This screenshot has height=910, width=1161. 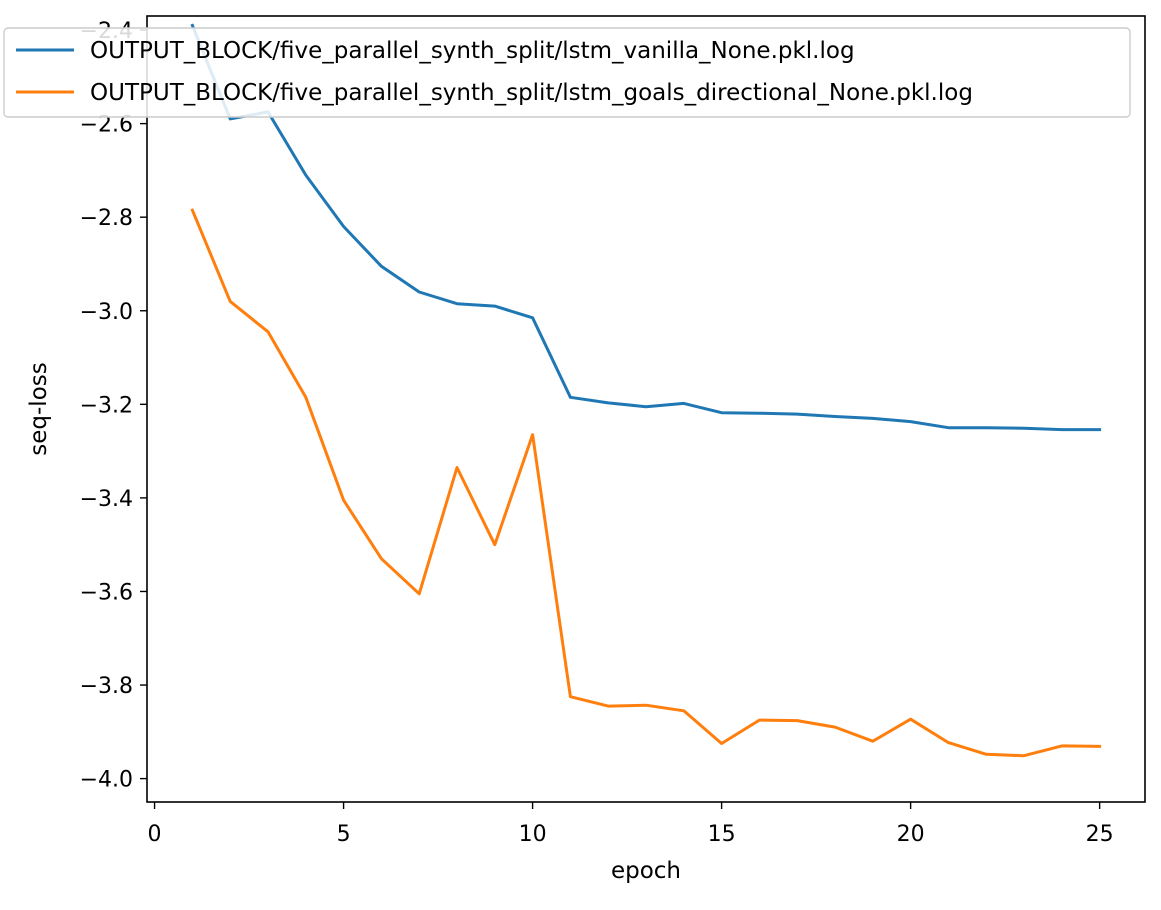 I want to click on x-tick-label: 5, so click(x=344, y=834).